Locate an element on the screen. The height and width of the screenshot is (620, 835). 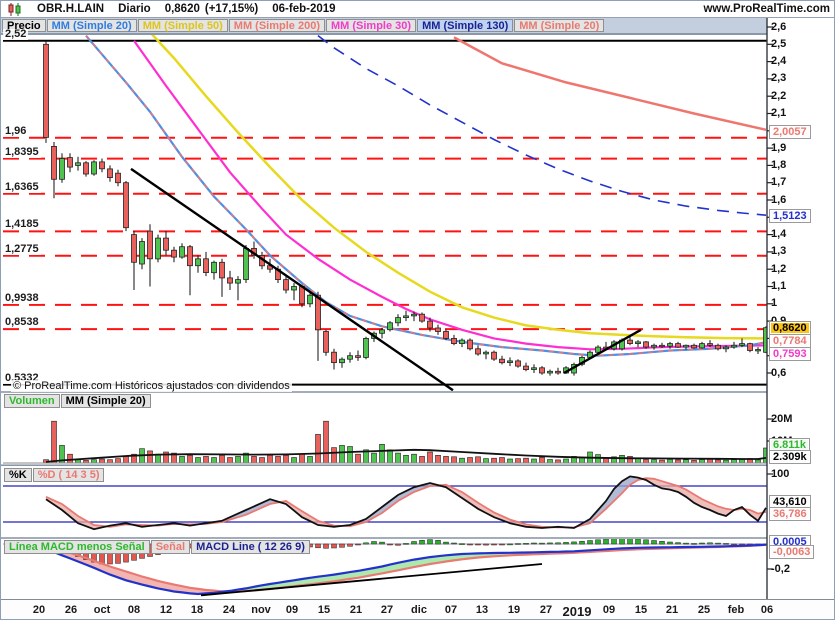
price-level-label: 0,8538 is located at coordinates (22, 322).